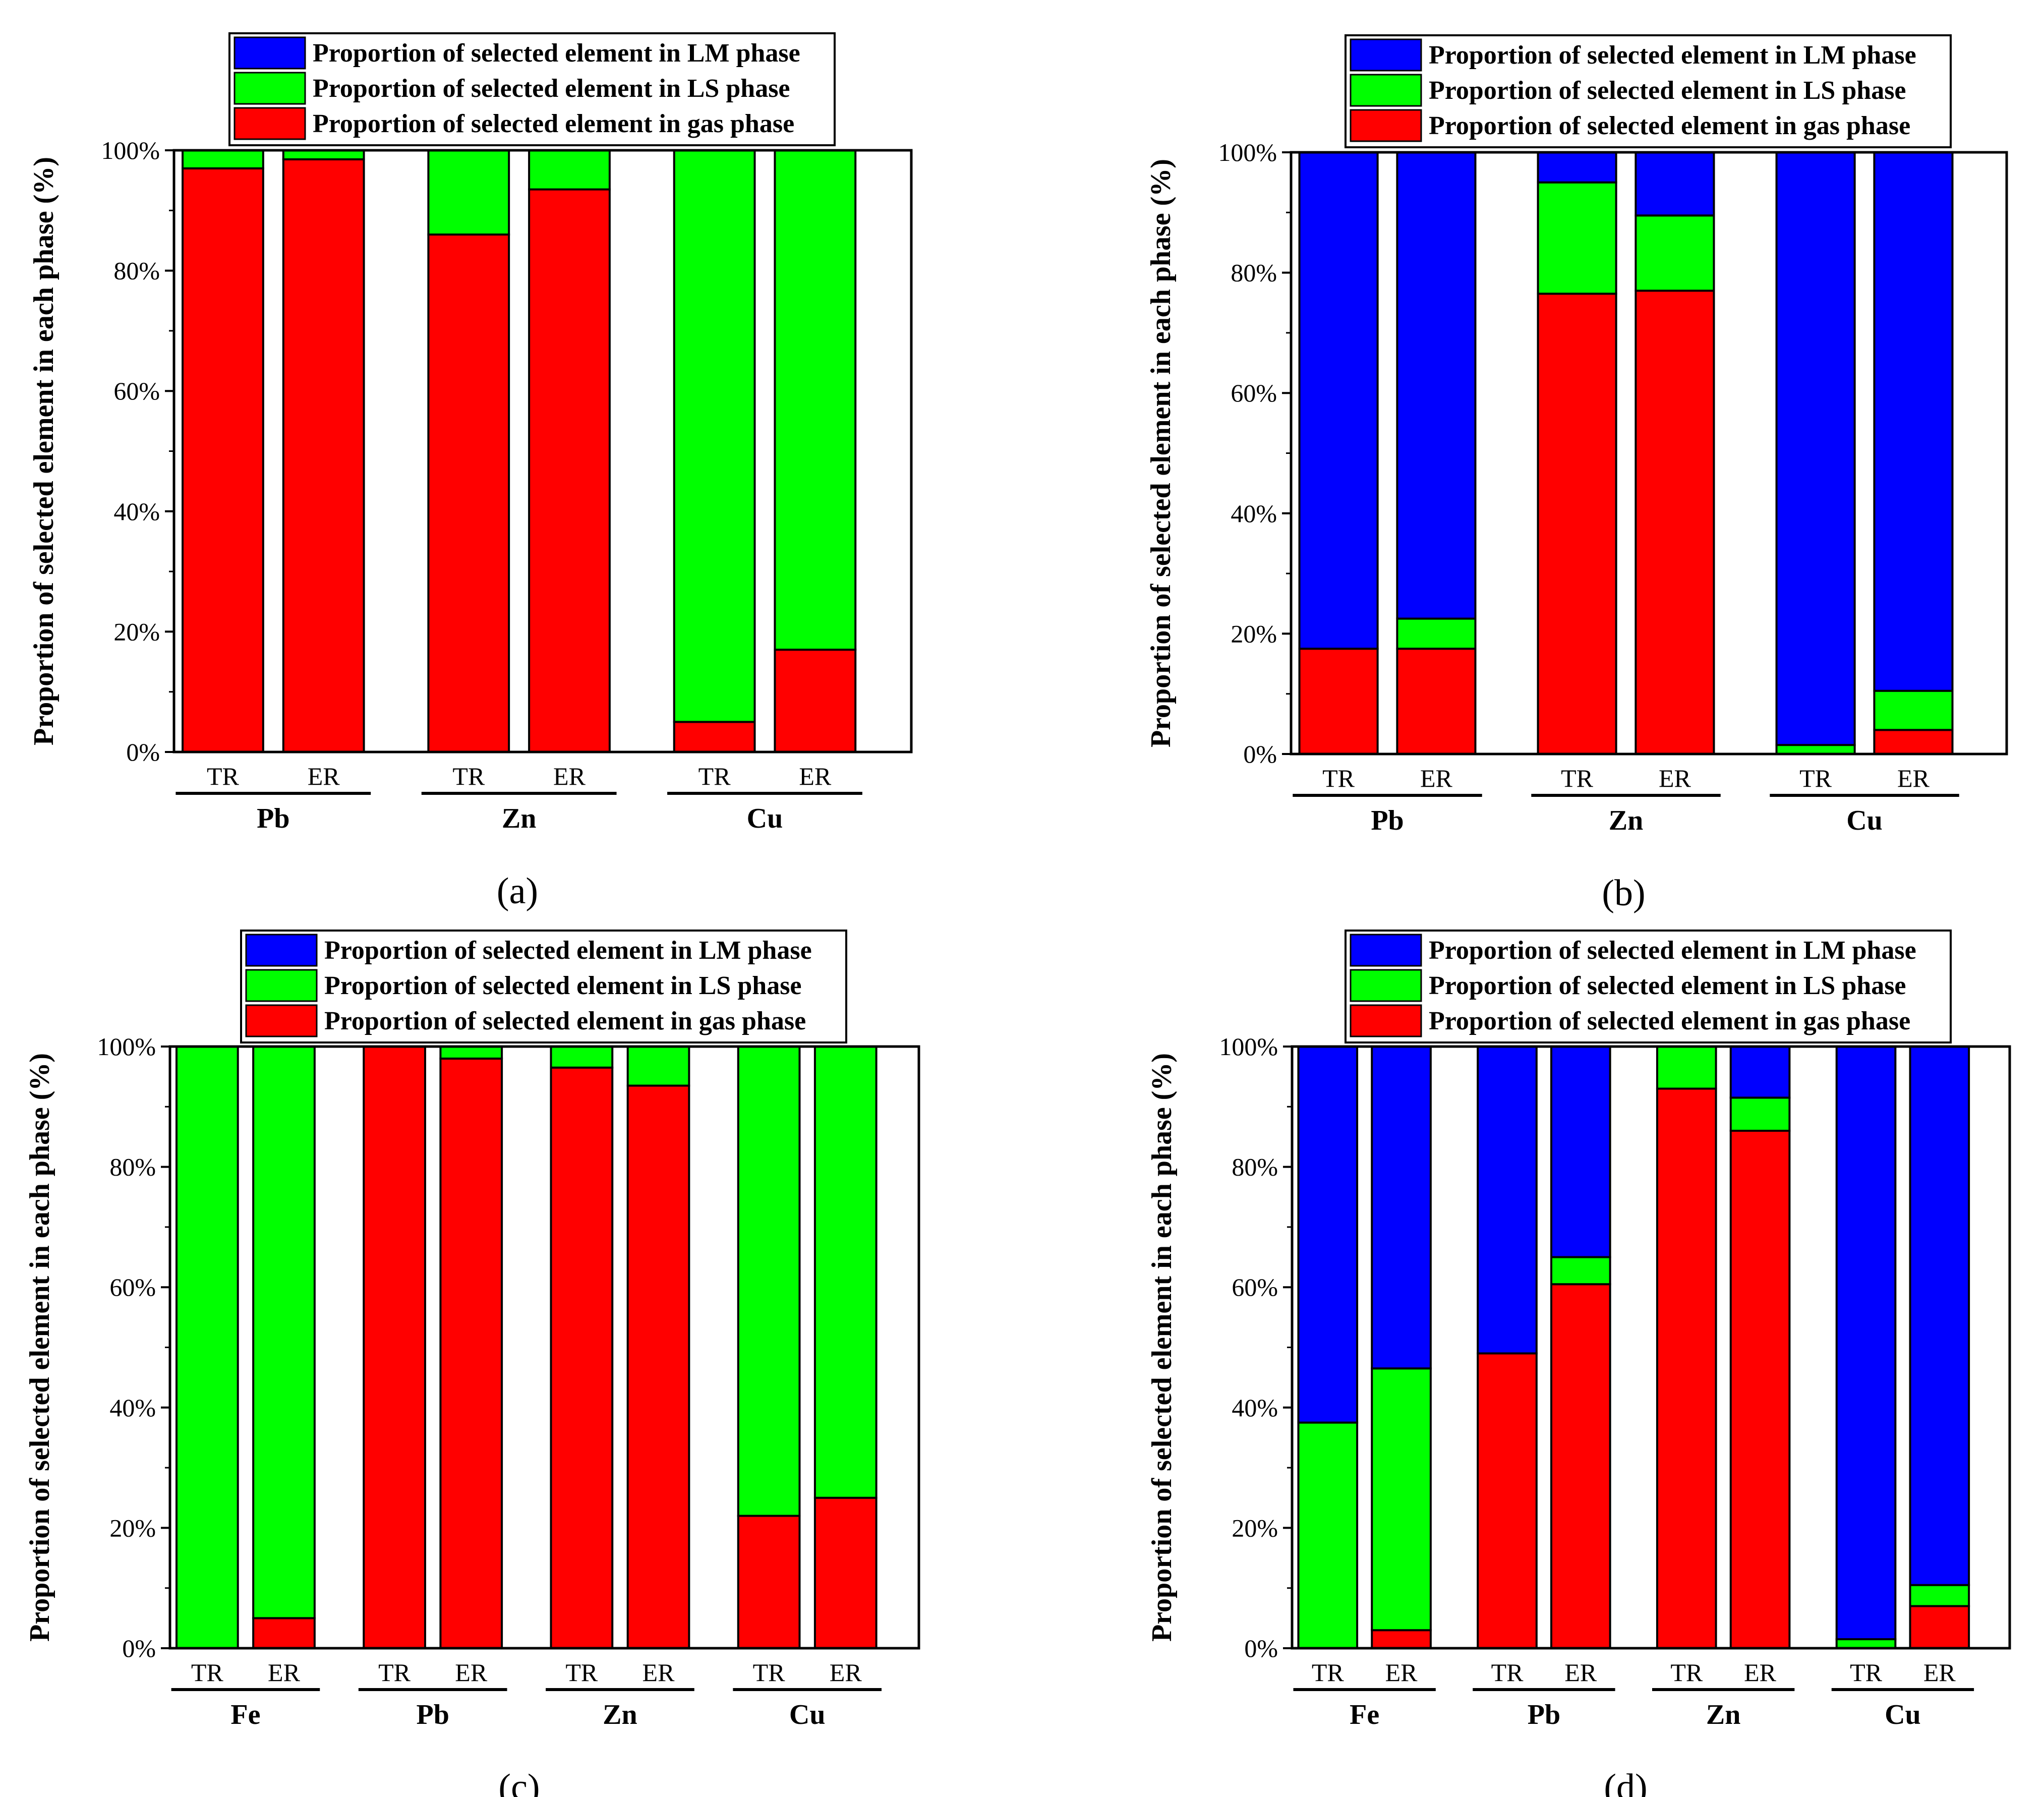 This screenshot has height=1797, width=2044. I want to click on bar-fe-er-ls, so click(284, 1332).